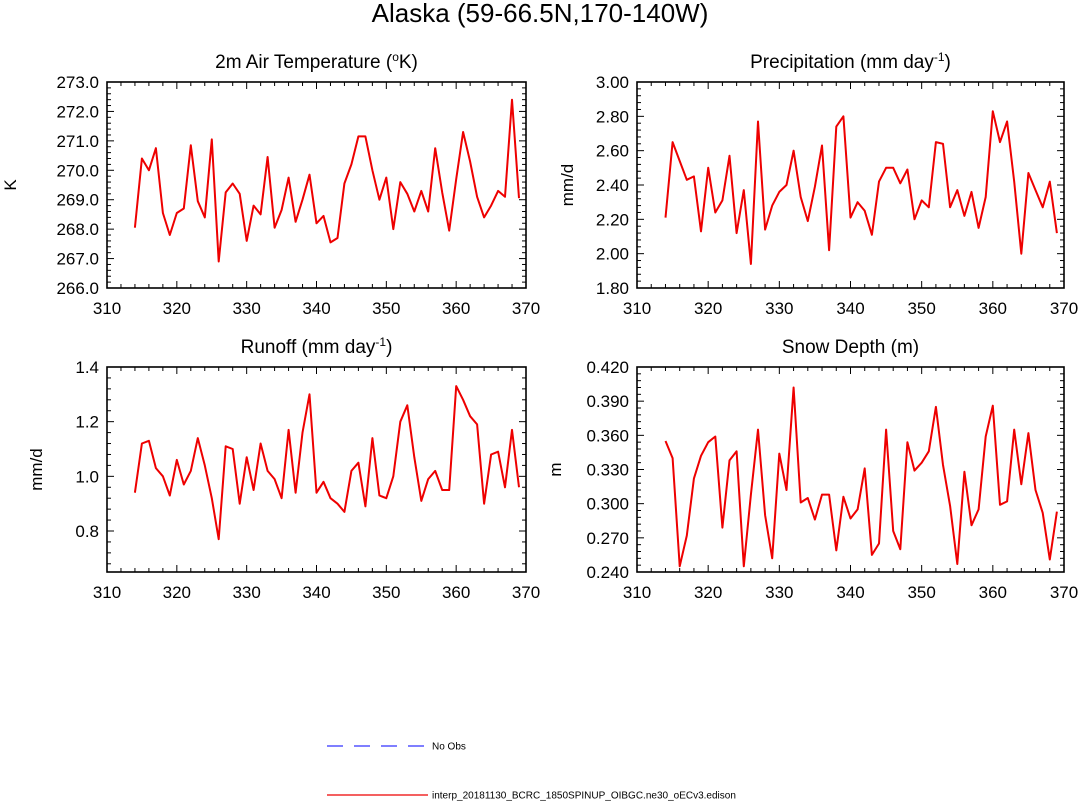  I want to click on y-tick-label: 0.360, so click(607, 435).